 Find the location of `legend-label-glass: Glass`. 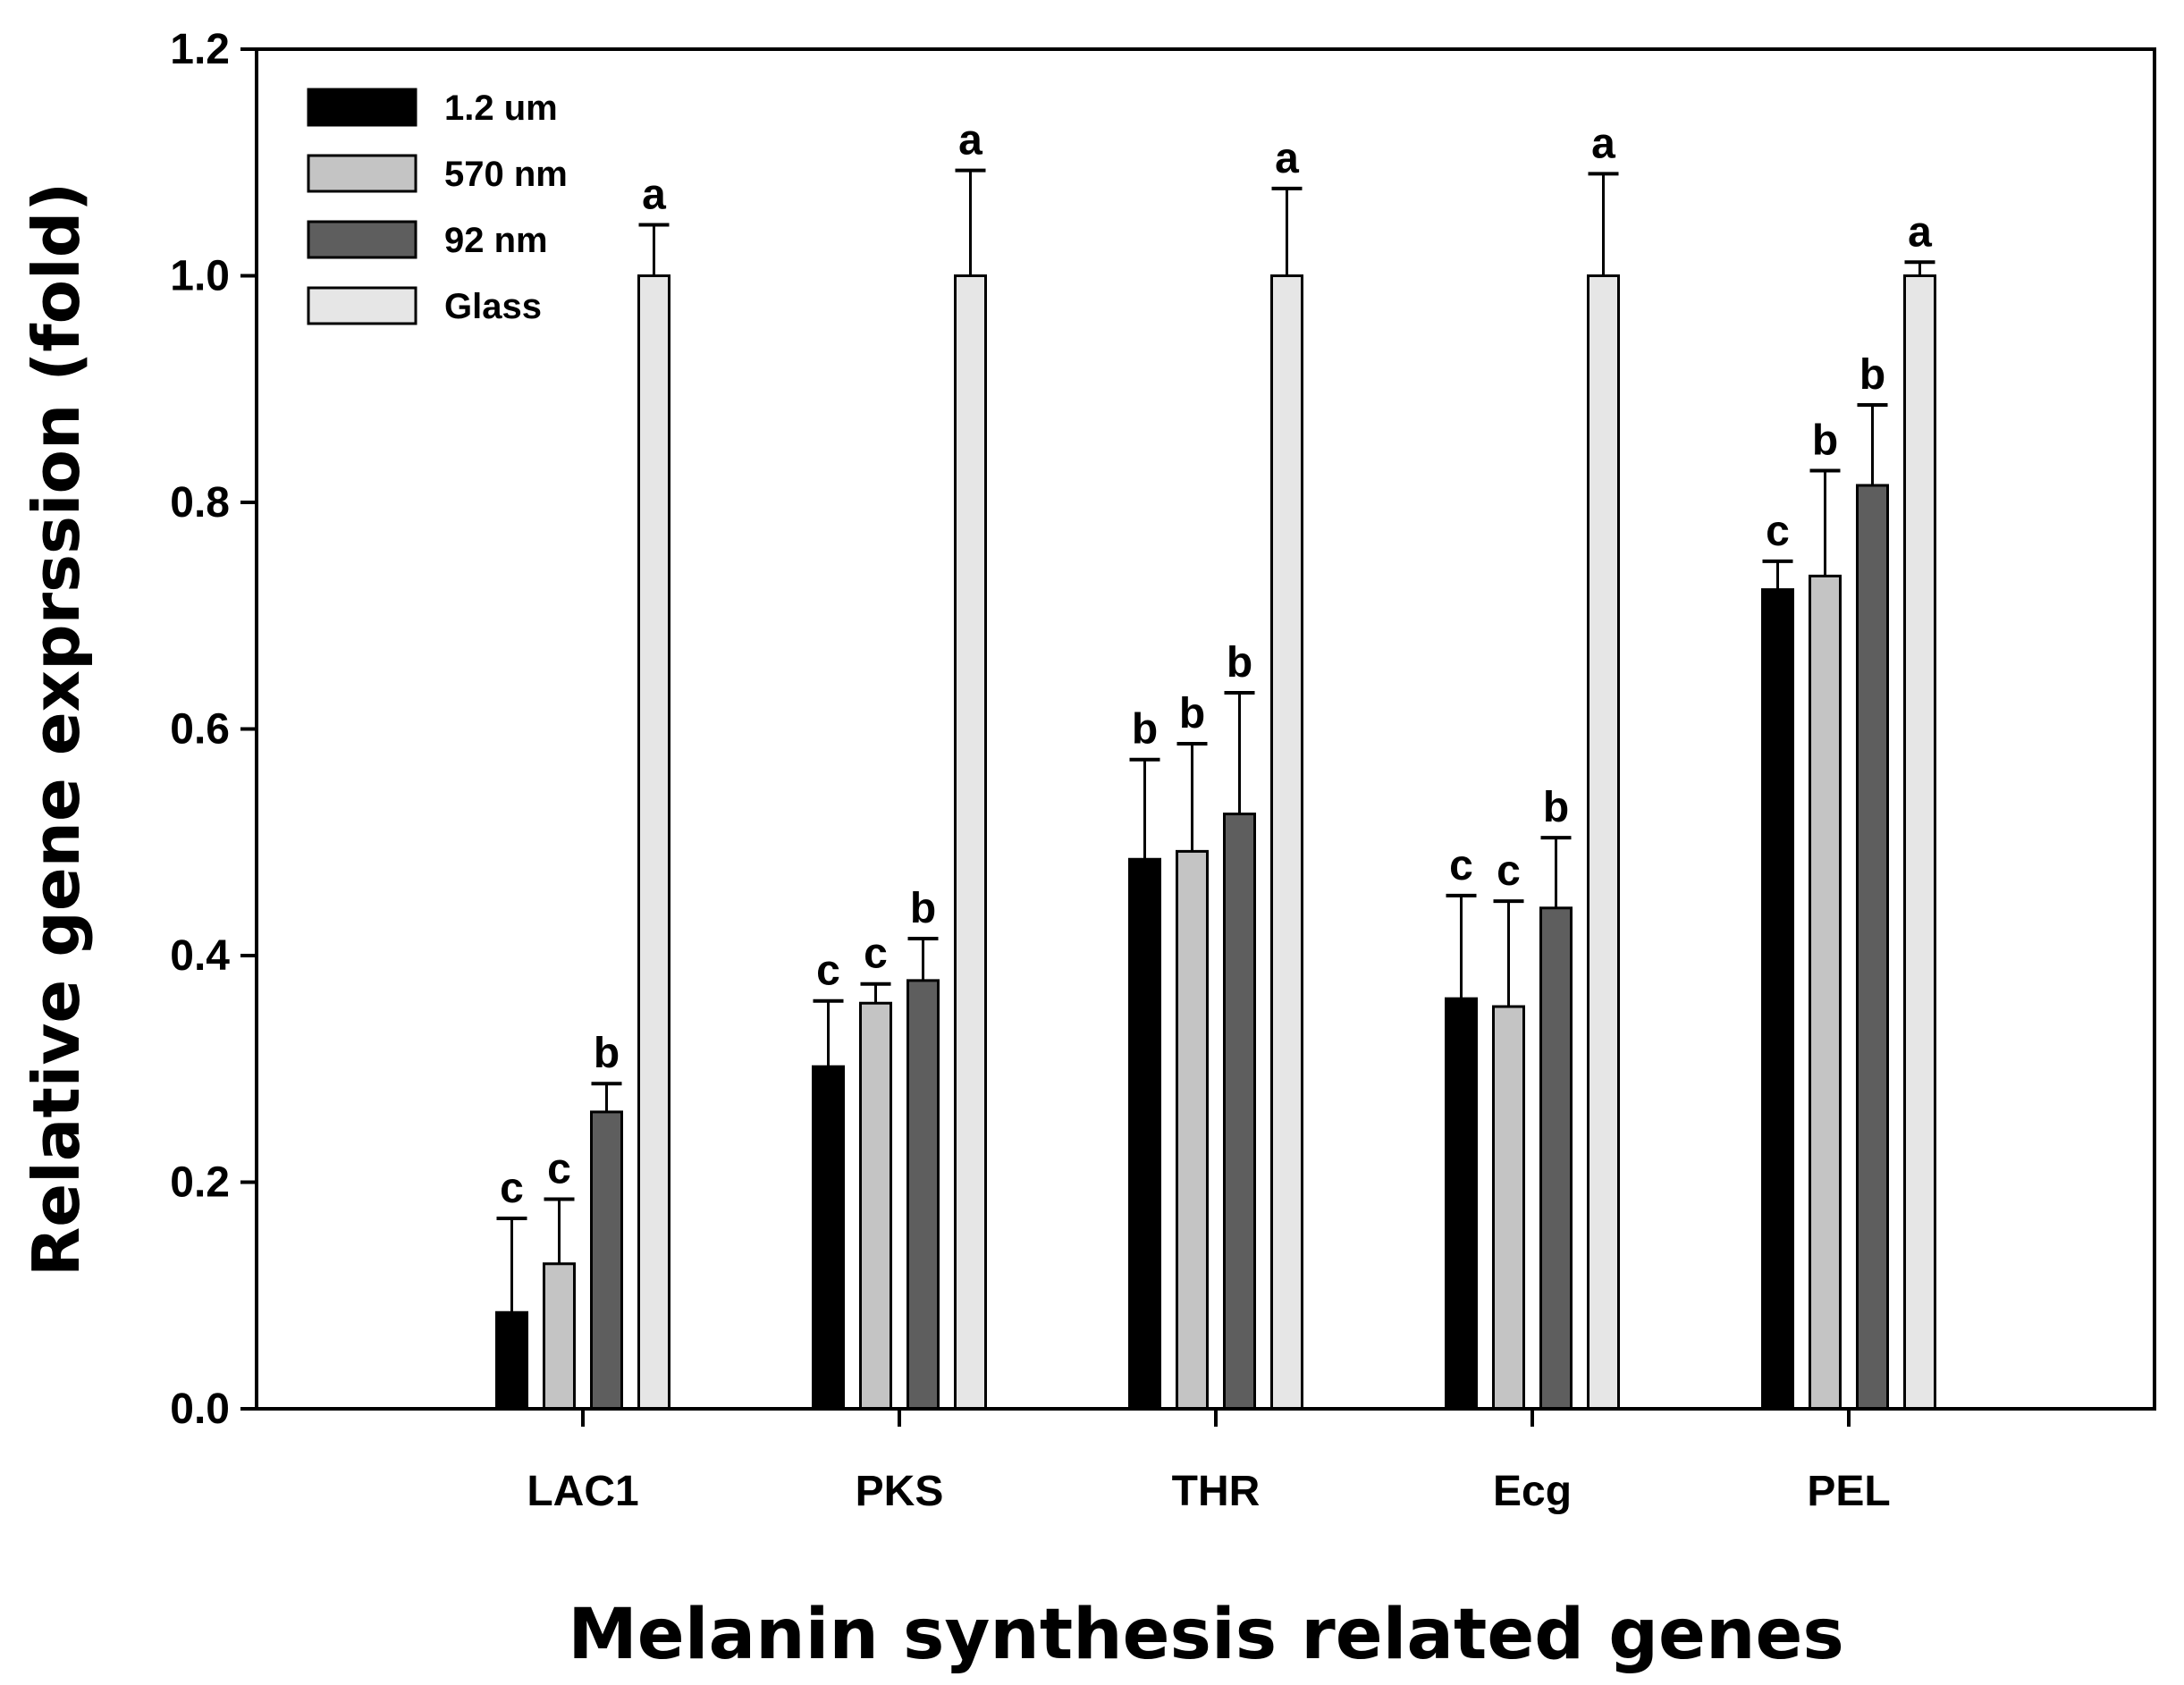

legend-label-glass: Glass is located at coordinates (493, 306).